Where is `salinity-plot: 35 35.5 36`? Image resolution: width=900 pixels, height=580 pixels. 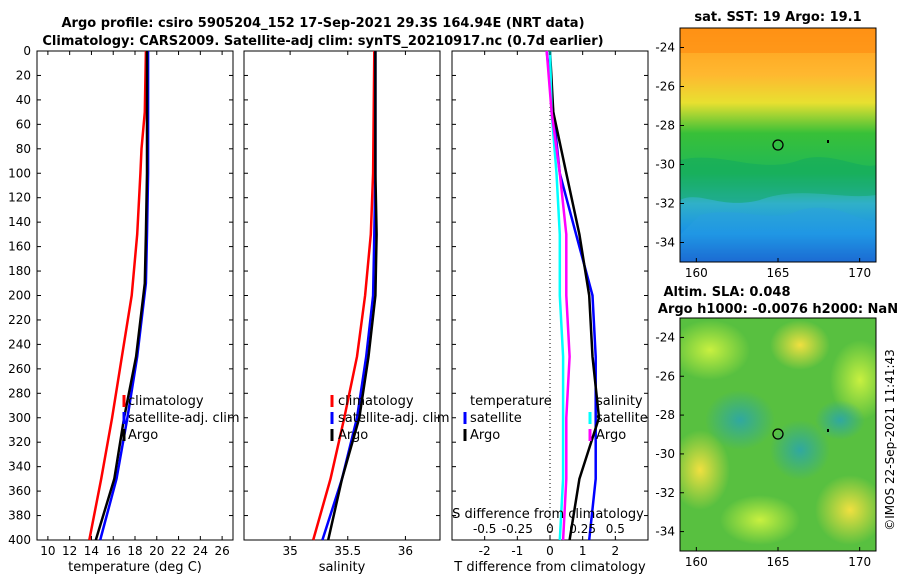
salinity-plot: 35 35.5 36 is located at coordinates (347, 304).